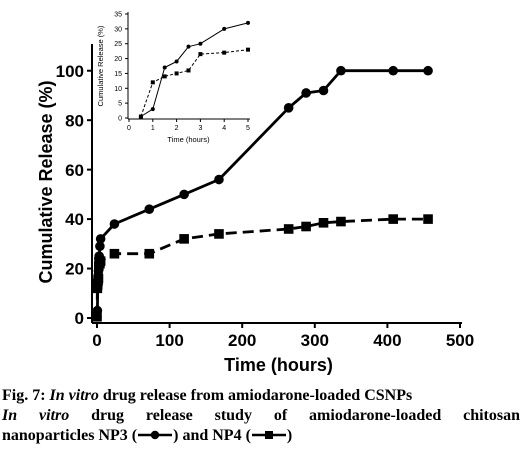 This screenshot has height=456, width=522. I want to click on y-tick-label: 15, so click(118, 74).